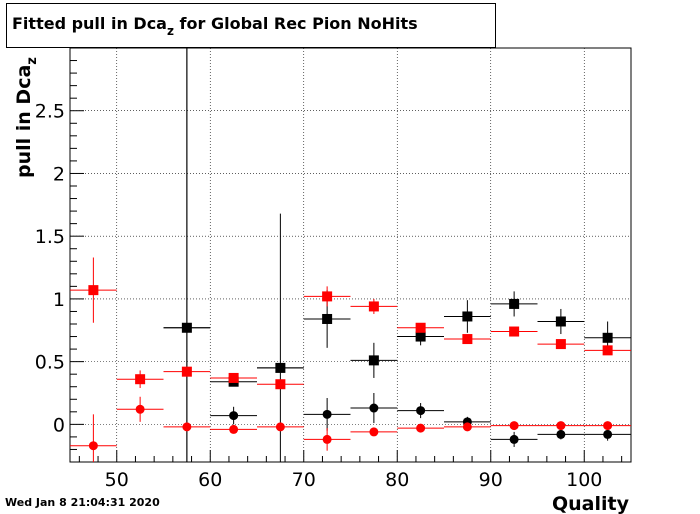  I want to click on series-red-circle, so click(350, 429).